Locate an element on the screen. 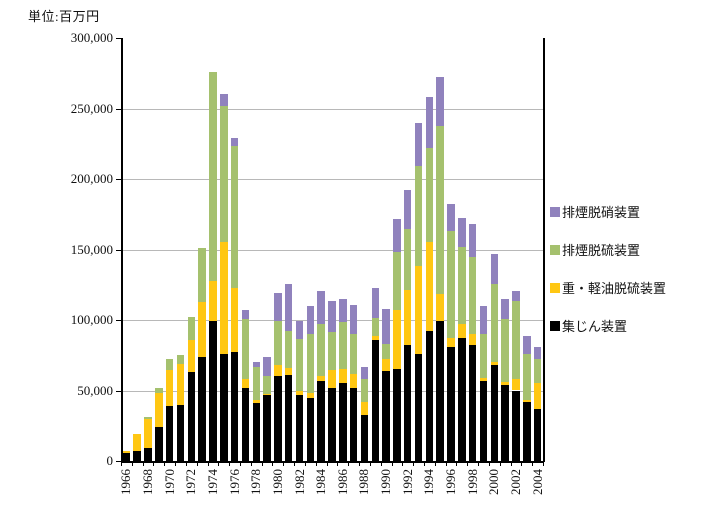  bar-segment-1971 is located at coordinates (180, 384).